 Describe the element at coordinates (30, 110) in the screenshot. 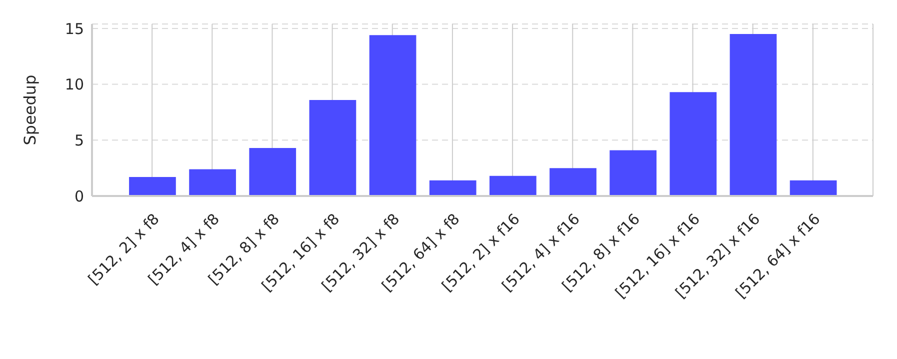

I see `y-axis-title: Speedup` at that location.